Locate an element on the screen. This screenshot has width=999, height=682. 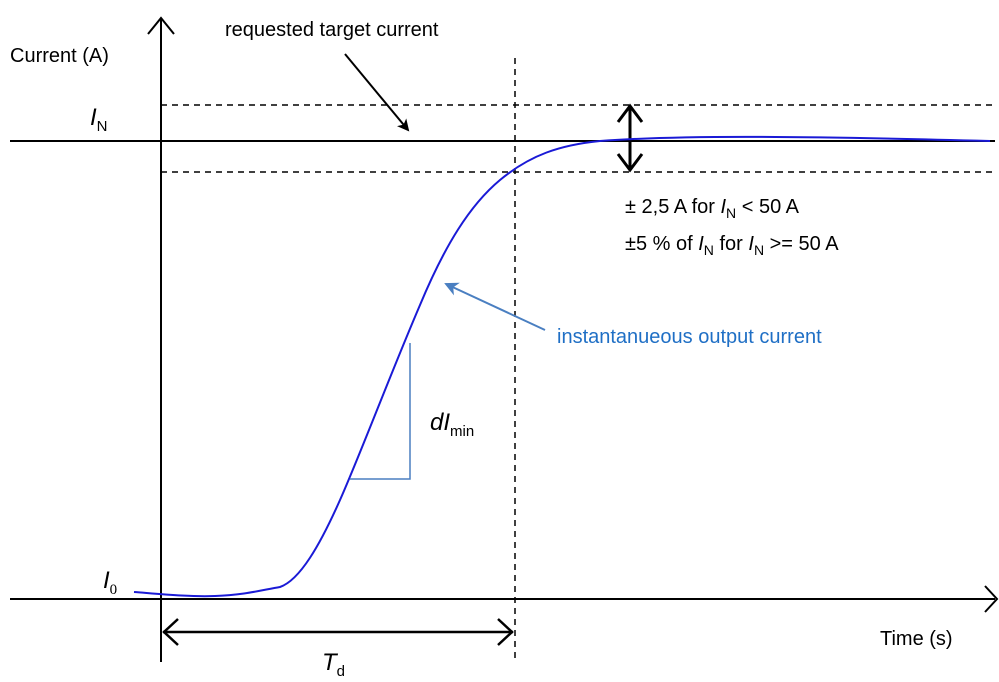
x-axis-arrowhead is located at coordinates (991, 599).